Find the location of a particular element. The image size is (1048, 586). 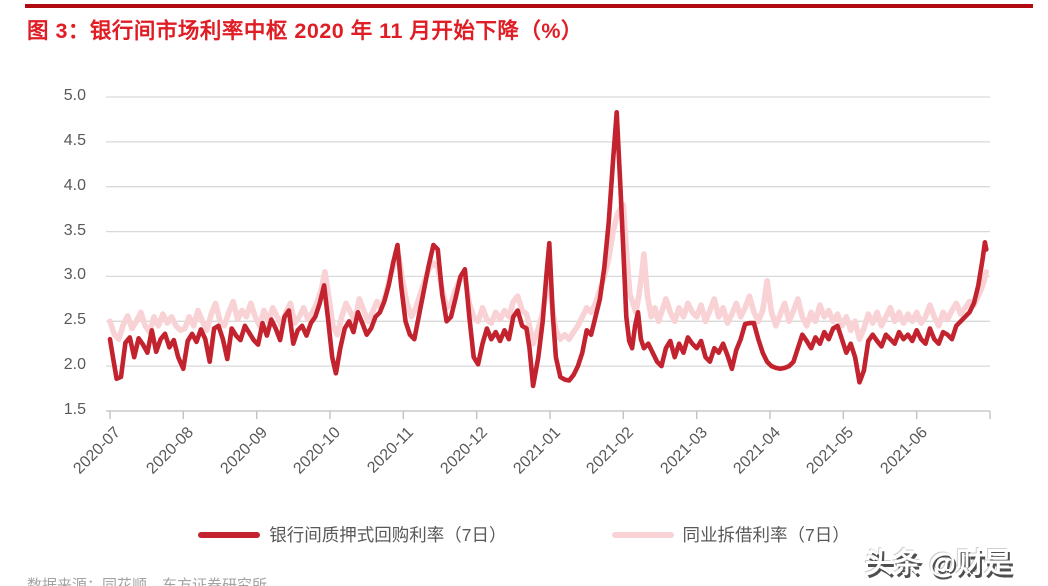

y-tick-label: 2.5 is located at coordinates (74, 320).